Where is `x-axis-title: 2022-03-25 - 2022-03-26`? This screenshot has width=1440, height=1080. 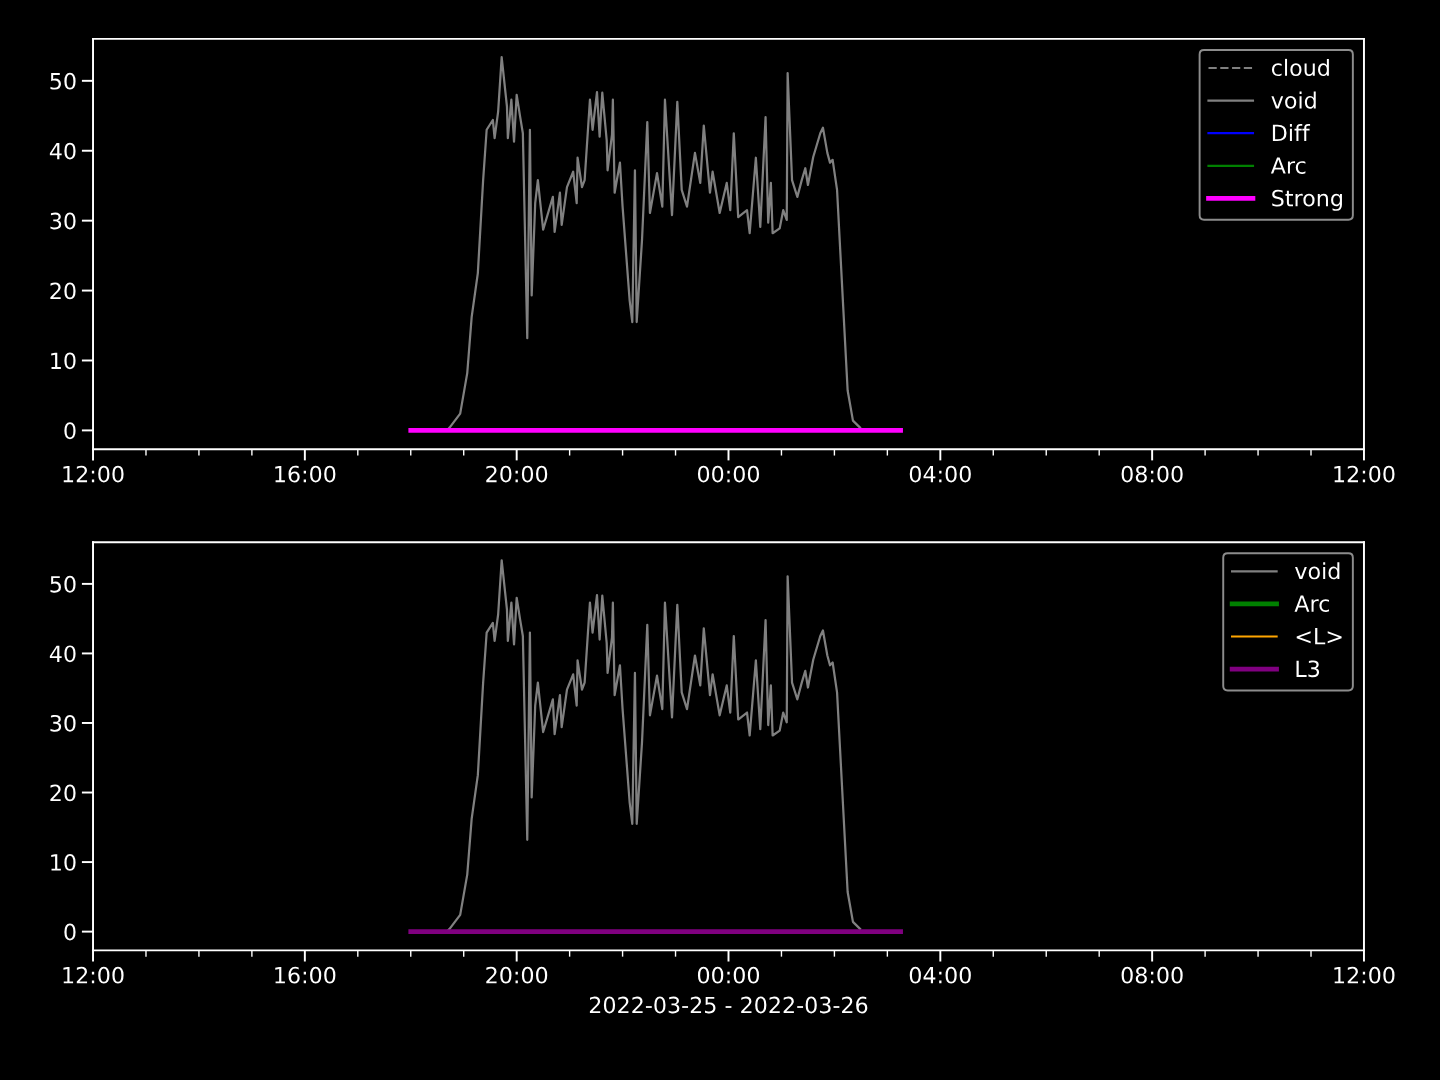
x-axis-title: 2022-03-25 - 2022-03-26 is located at coordinates (728, 1005).